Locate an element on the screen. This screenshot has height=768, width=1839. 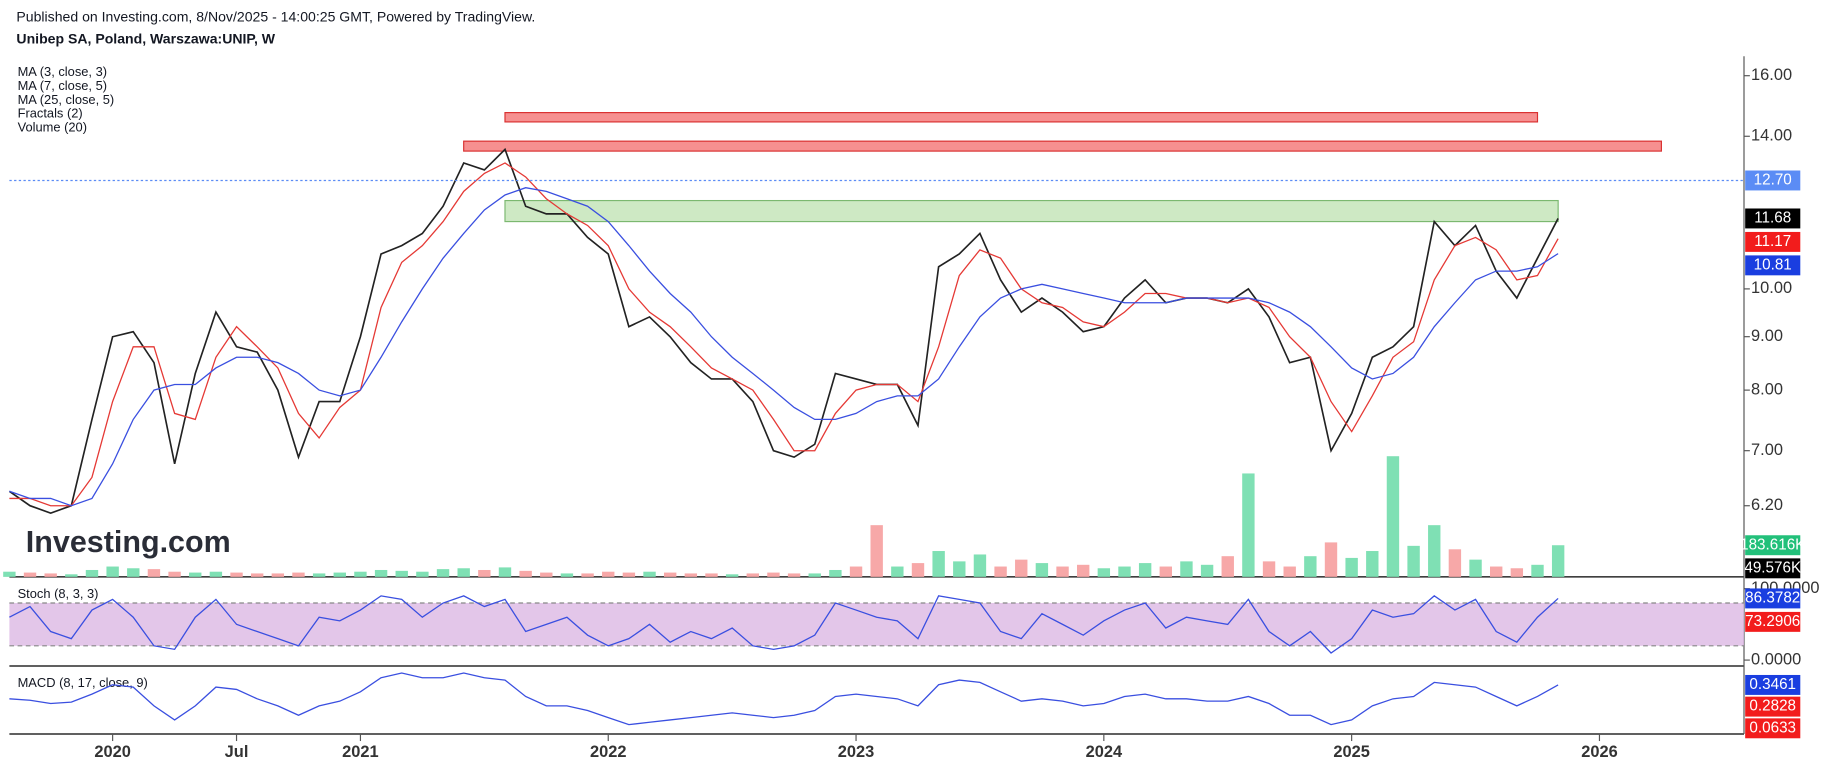
x-tick-label: 2022 is located at coordinates (608, 752).